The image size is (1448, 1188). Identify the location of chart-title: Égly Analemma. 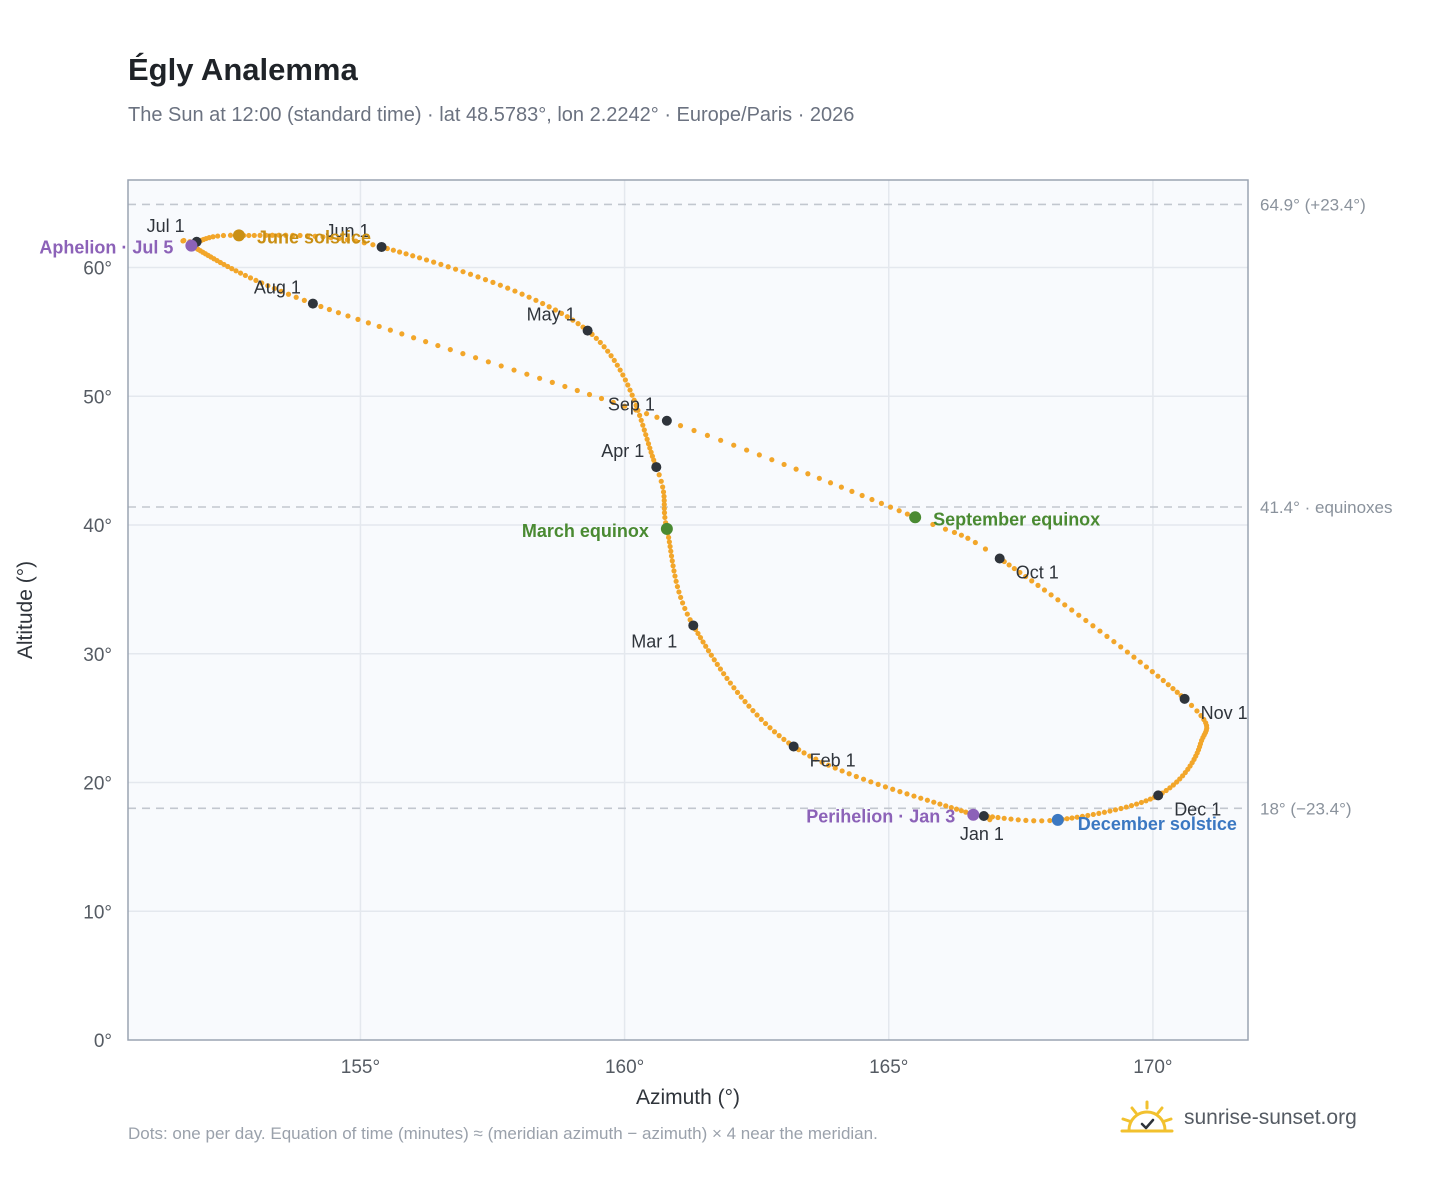
(243, 69).